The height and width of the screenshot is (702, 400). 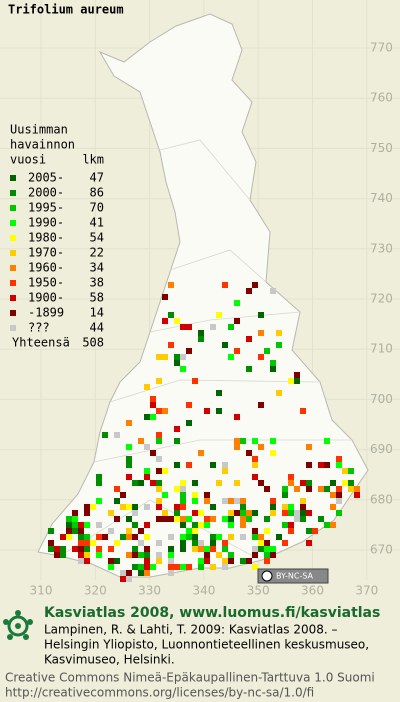 I want to click on legend-heading: Uusimman, so click(x=39, y=130).